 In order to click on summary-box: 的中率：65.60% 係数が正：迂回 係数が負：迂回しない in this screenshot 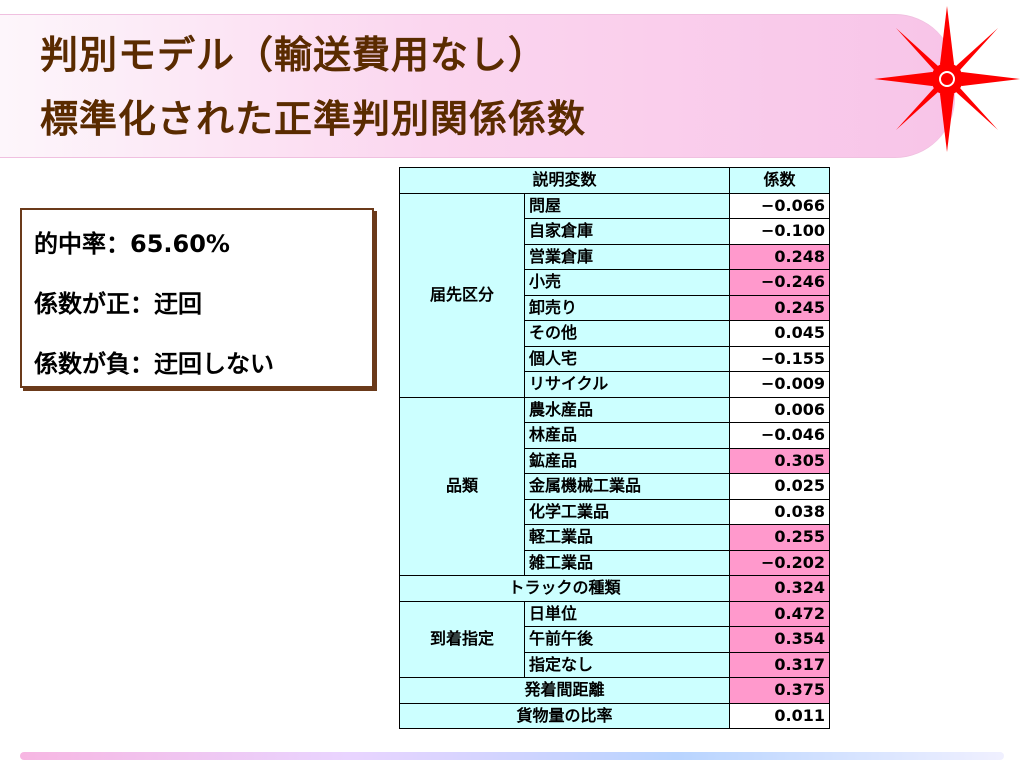, I will do `click(197, 298)`.